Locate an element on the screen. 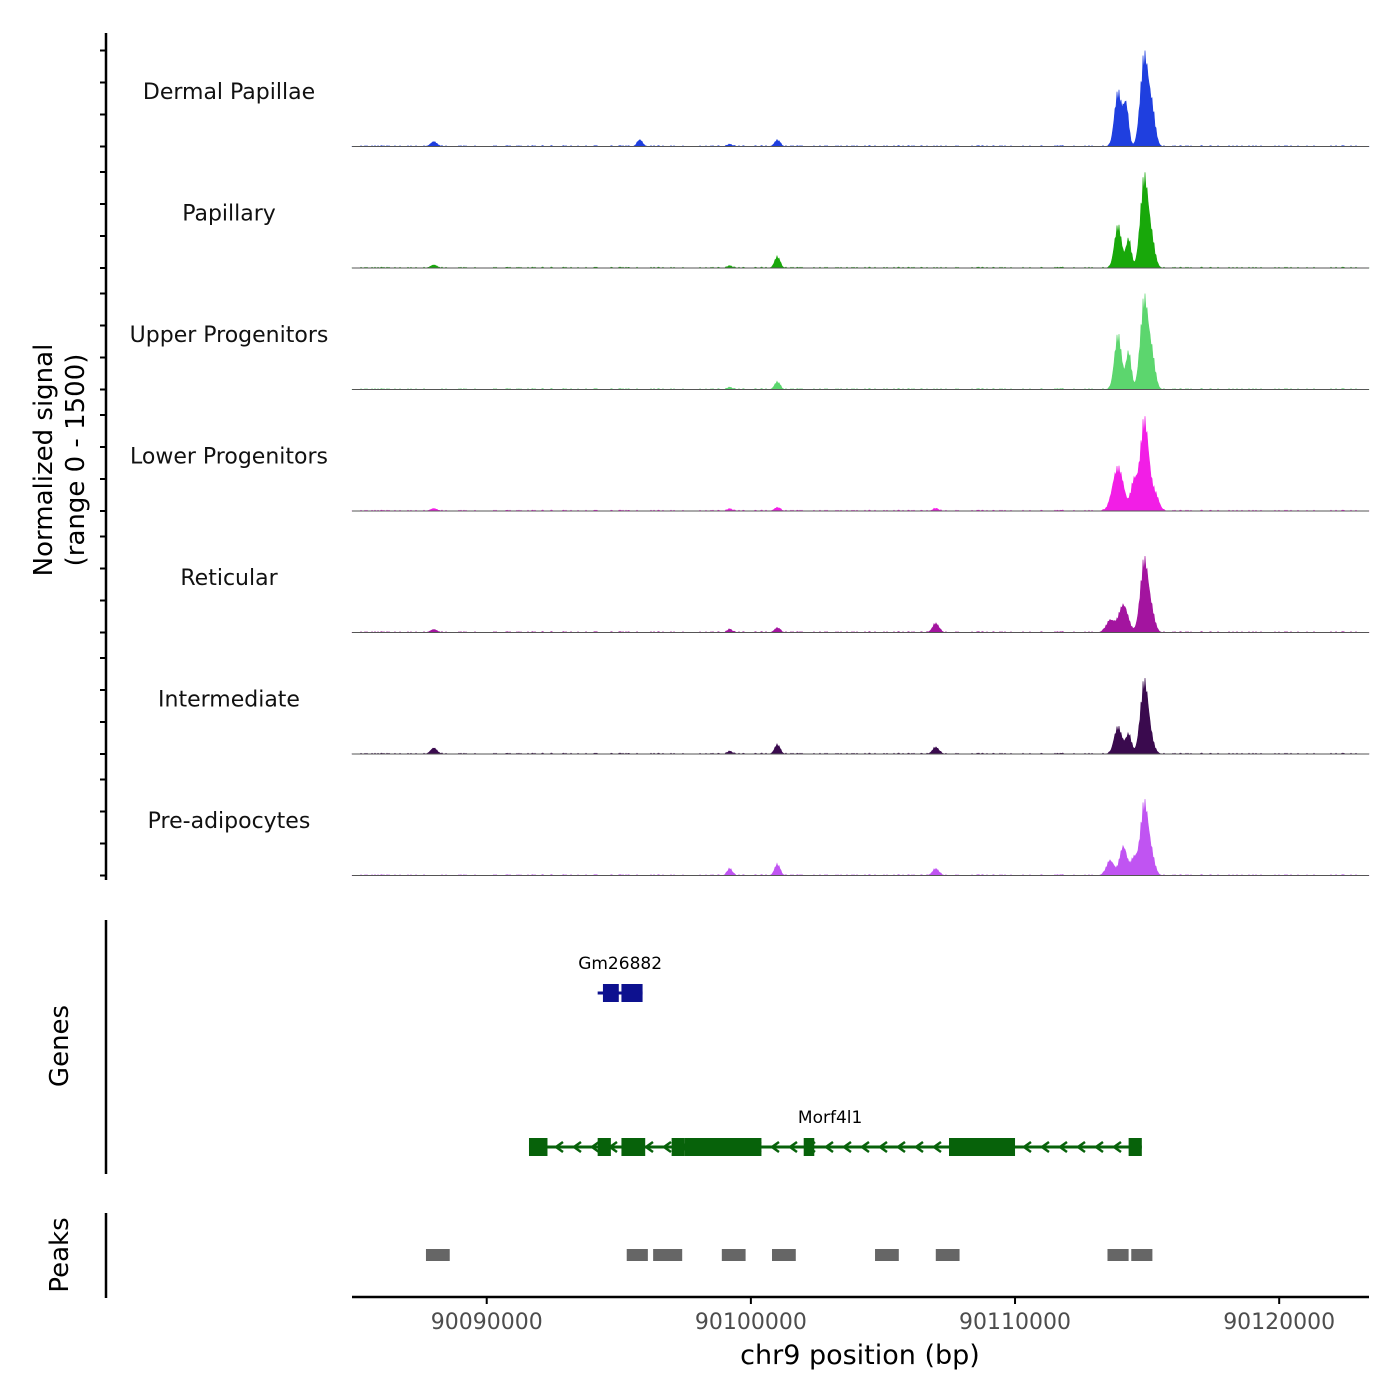 The image size is (1400, 1400). x-axis-ticks: 90090000 90100000 90110000 90120000 is located at coordinates (883, 1316).